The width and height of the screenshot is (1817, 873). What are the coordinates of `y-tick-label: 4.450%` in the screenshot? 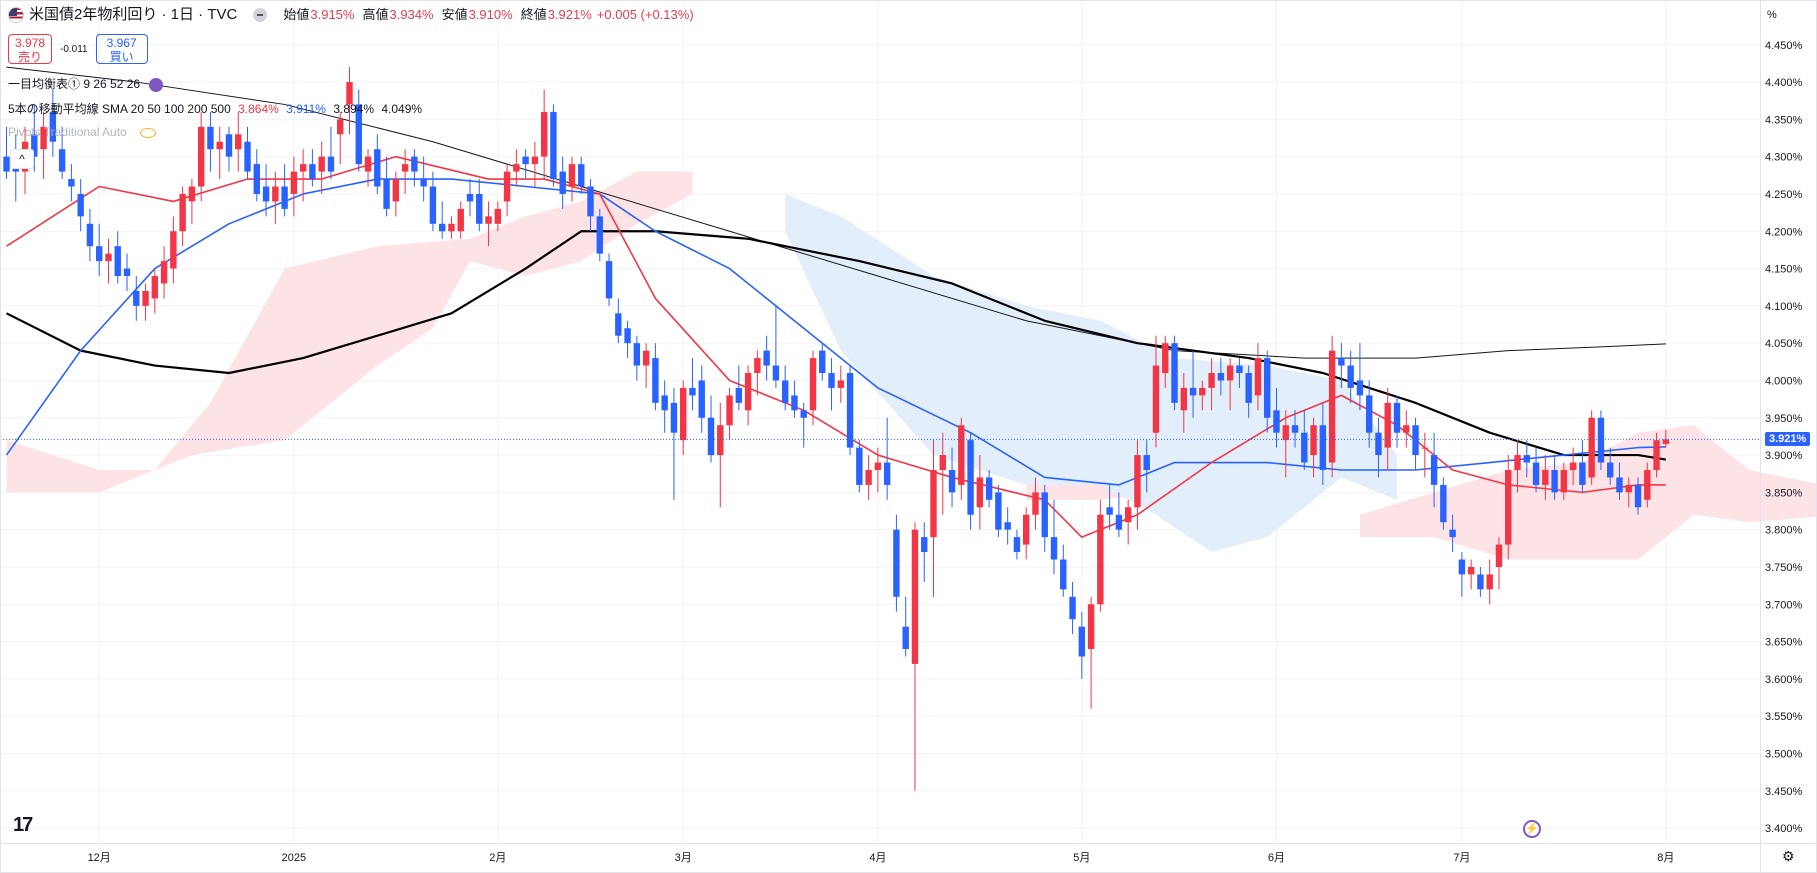 It's located at (1784, 46).